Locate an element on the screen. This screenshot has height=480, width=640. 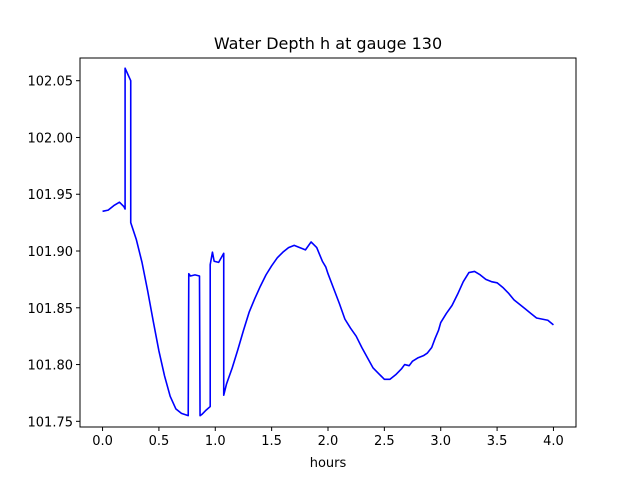
y-tick-label: 101.90 is located at coordinates (51, 252).